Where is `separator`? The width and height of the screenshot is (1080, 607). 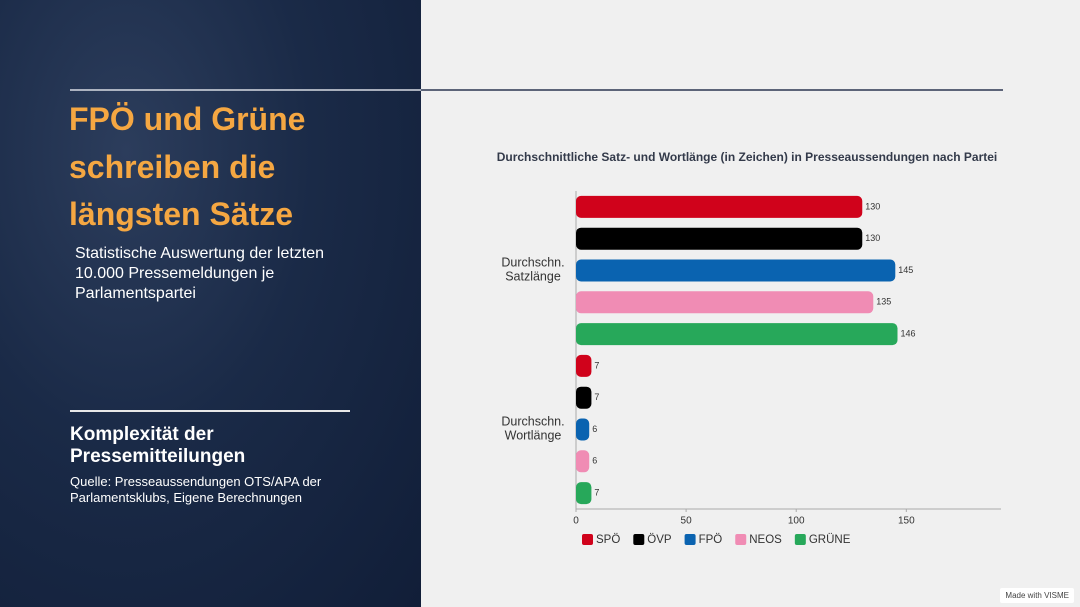
separator is located at coordinates (210, 411).